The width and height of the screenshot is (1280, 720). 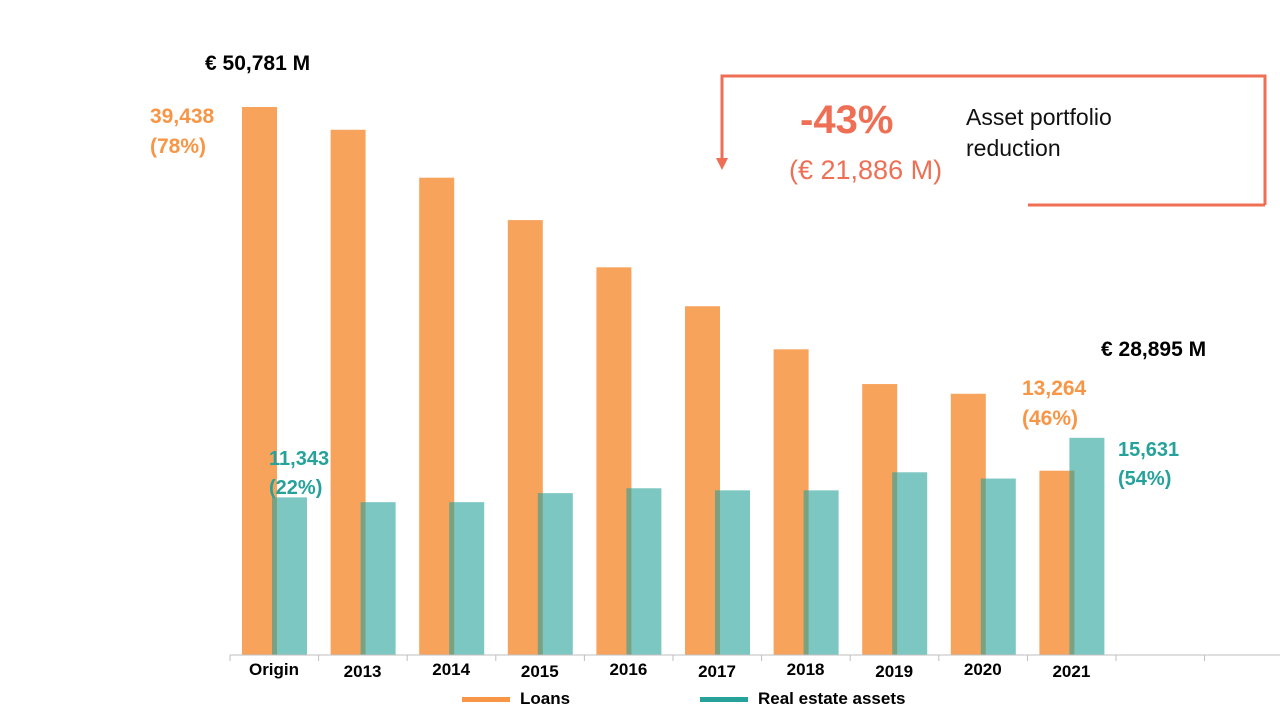 What do you see at coordinates (1050, 418) in the screenshot?
I see `final-loans-percent: (46%)` at bounding box center [1050, 418].